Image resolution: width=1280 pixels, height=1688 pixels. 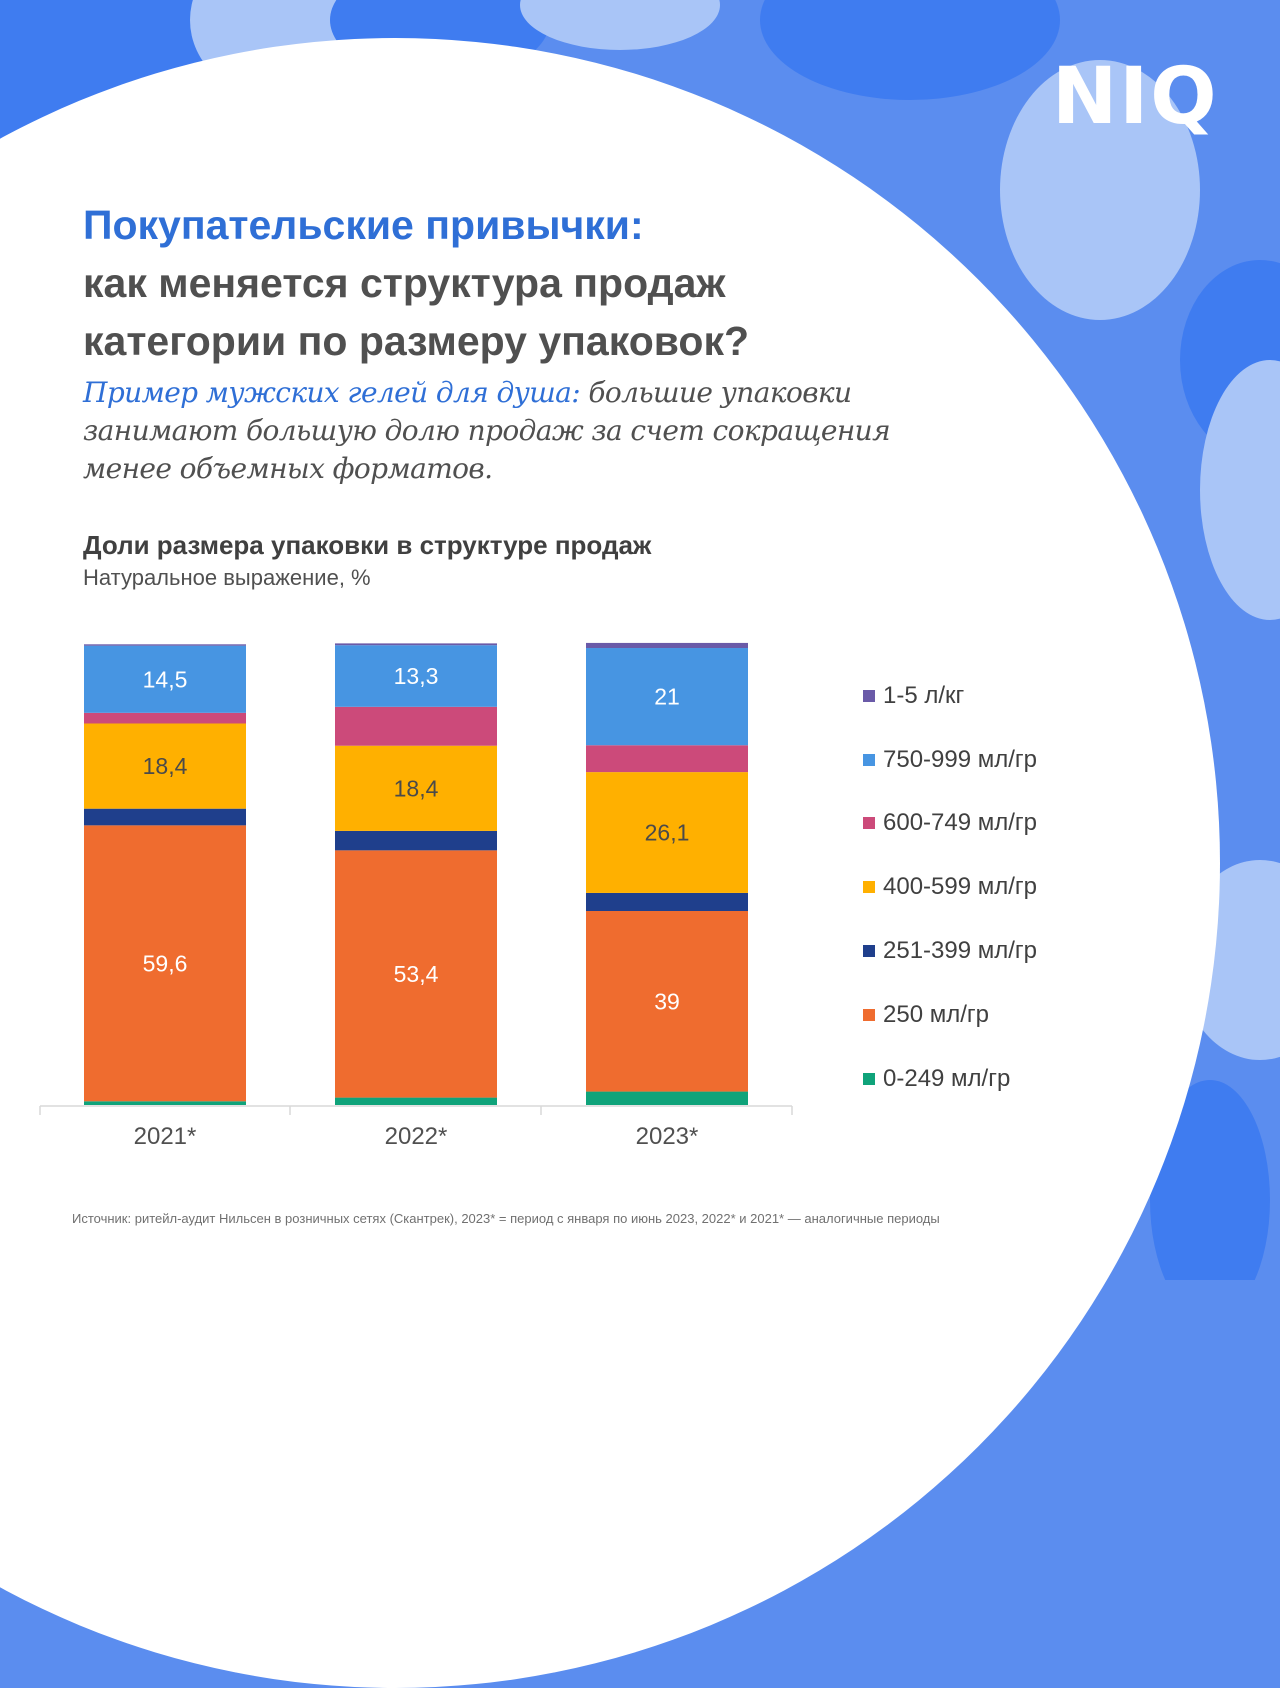 I want to click on niq-logo: NIQ, so click(x=1135, y=97).